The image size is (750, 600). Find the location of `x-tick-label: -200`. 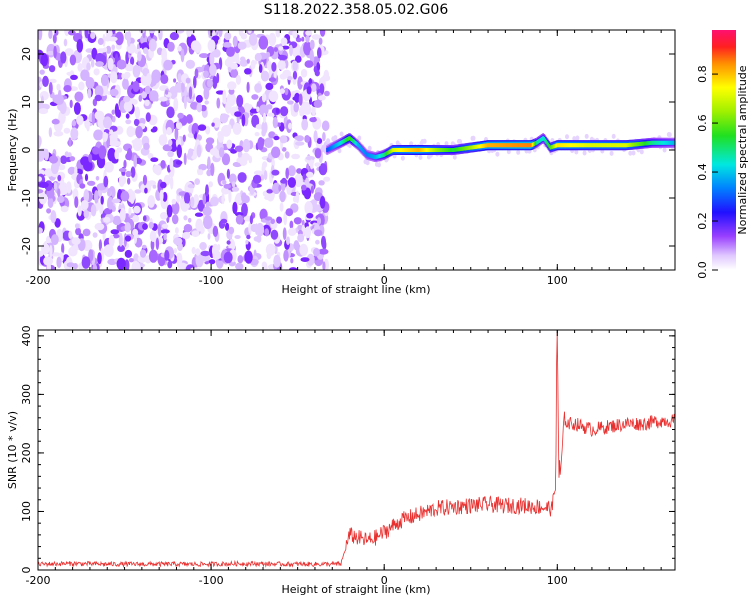

x-tick-label: -200 is located at coordinates (38, 280).